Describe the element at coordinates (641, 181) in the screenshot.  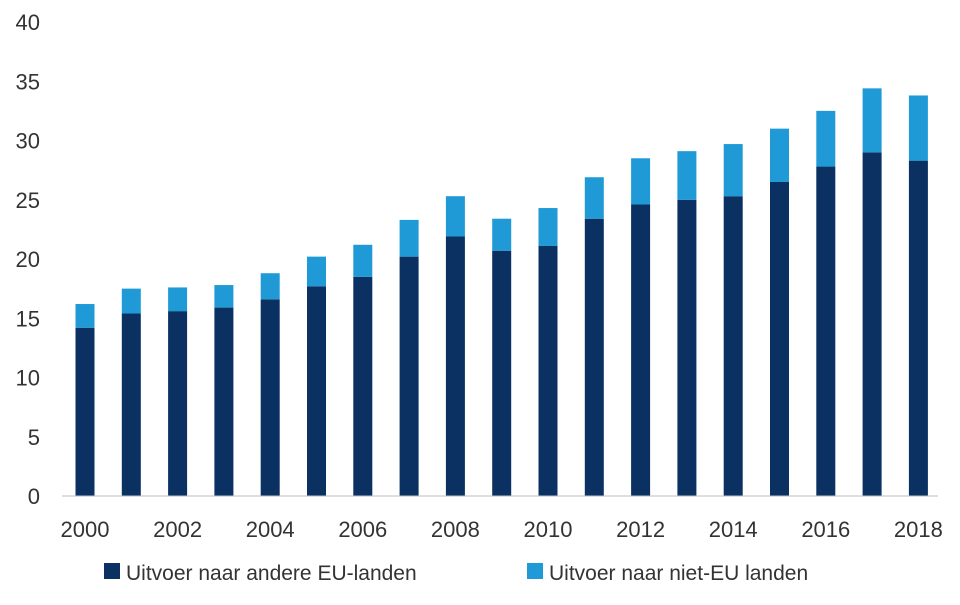
I see `bar-non-eu-2012` at that location.